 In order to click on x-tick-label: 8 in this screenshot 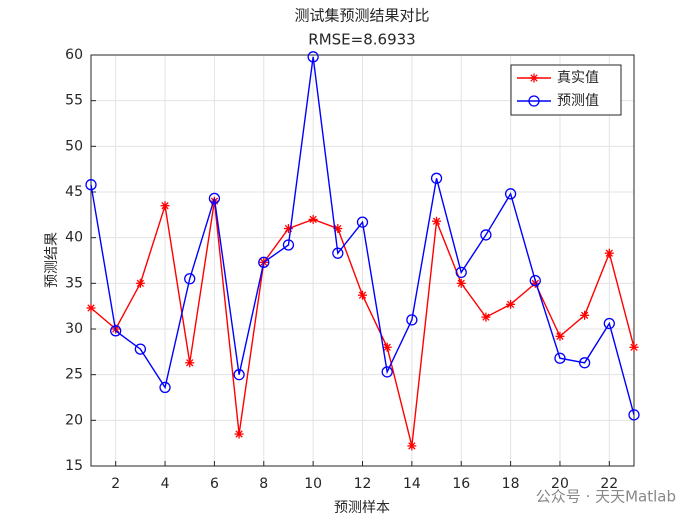, I will do `click(263, 484)`.